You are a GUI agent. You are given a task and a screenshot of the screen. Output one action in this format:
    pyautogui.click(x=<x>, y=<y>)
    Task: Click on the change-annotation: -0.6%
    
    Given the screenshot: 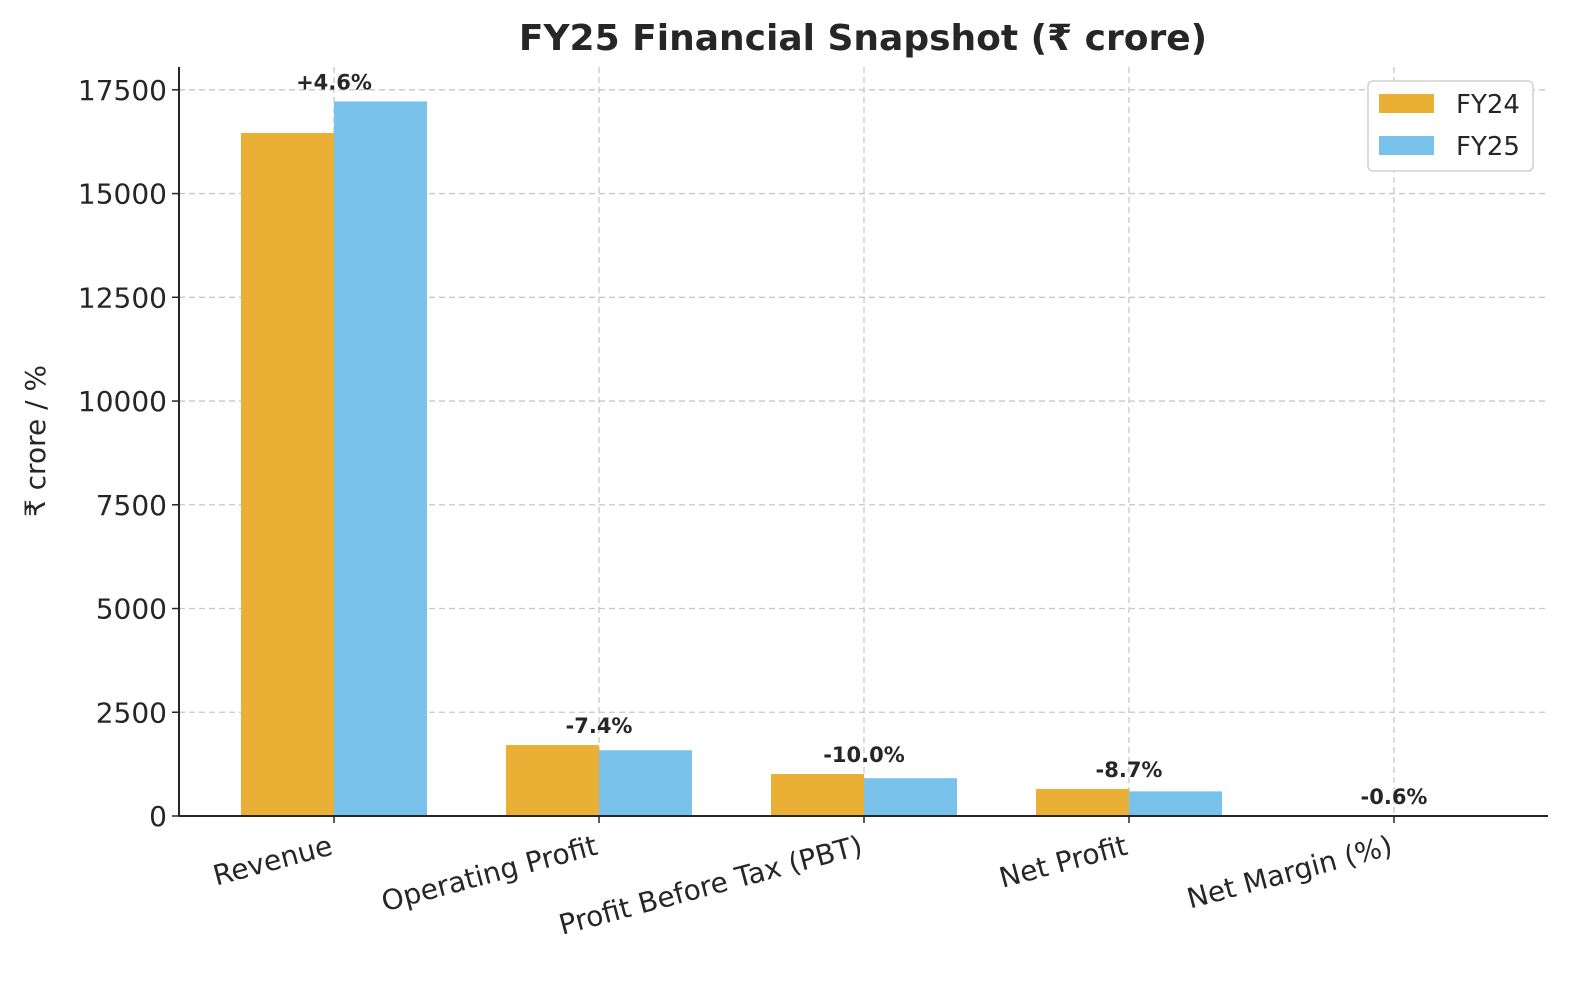 What is the action you would take?
    pyautogui.click(x=1394, y=797)
    